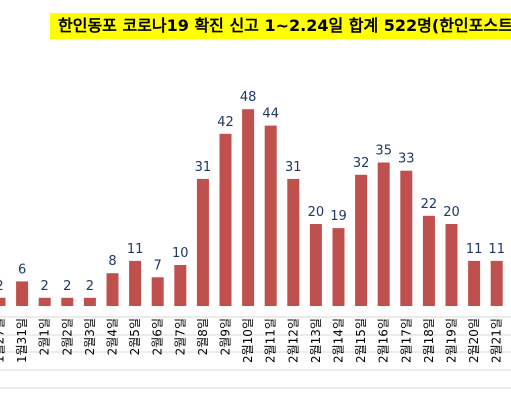  What do you see at coordinates (271, 340) in the screenshot?
I see `tick-label: 2월11일` at bounding box center [271, 340].